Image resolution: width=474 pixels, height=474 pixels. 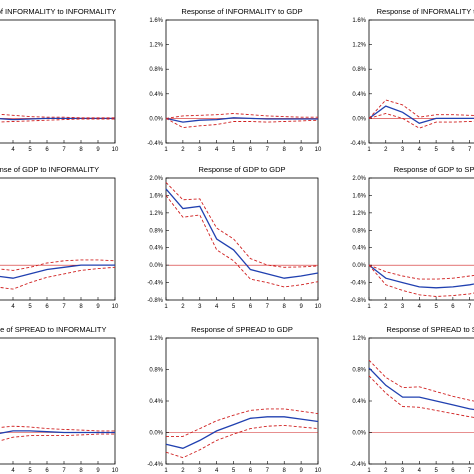 I want to click on panel-title: Response of SPREAD to GDP, so click(x=242, y=329).